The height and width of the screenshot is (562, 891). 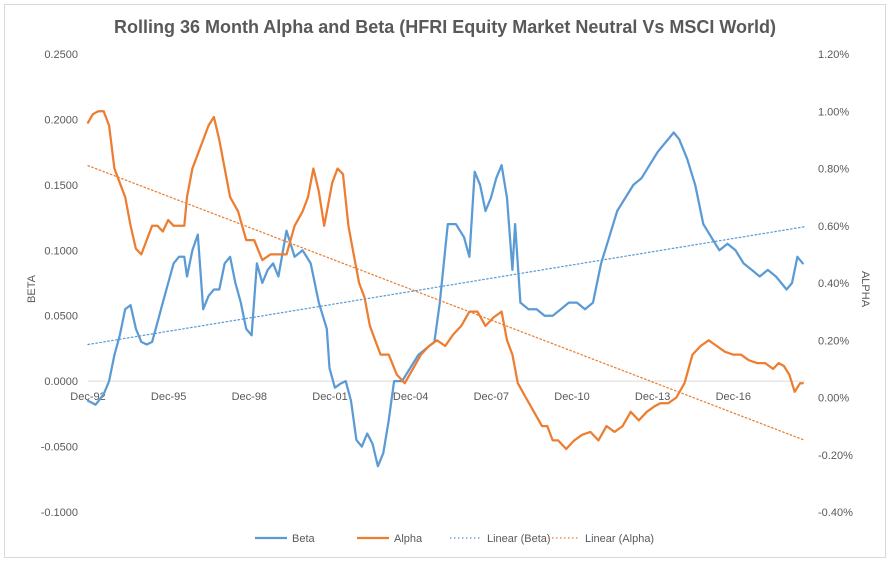 I want to click on x-tick-label: Dec-16, so click(x=733, y=397).